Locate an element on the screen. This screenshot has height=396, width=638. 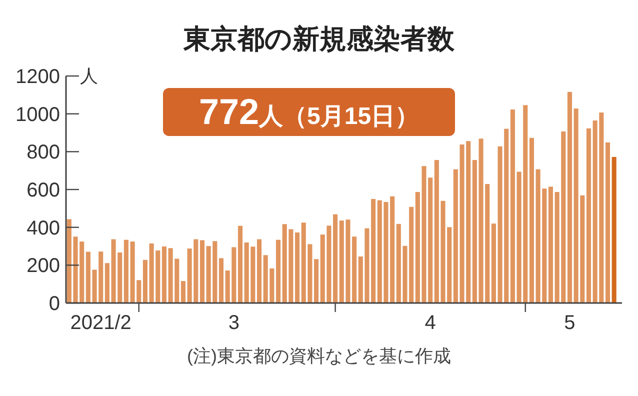
y-tick-label: 0 is located at coordinates (54, 304).